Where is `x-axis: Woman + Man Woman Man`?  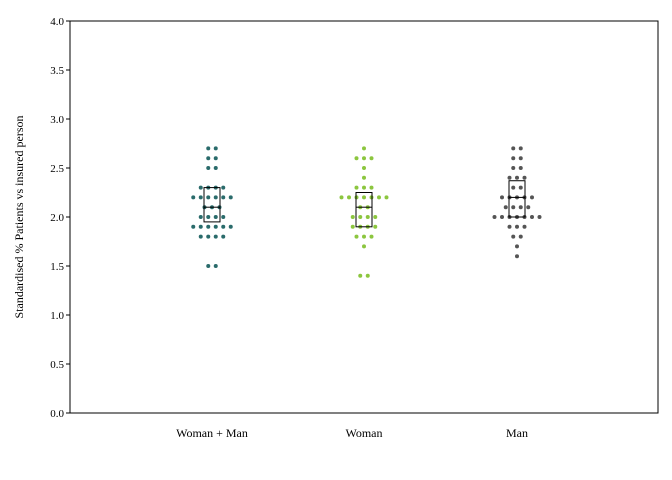 x-axis: Woman + Man Woman Man is located at coordinates (352, 433).